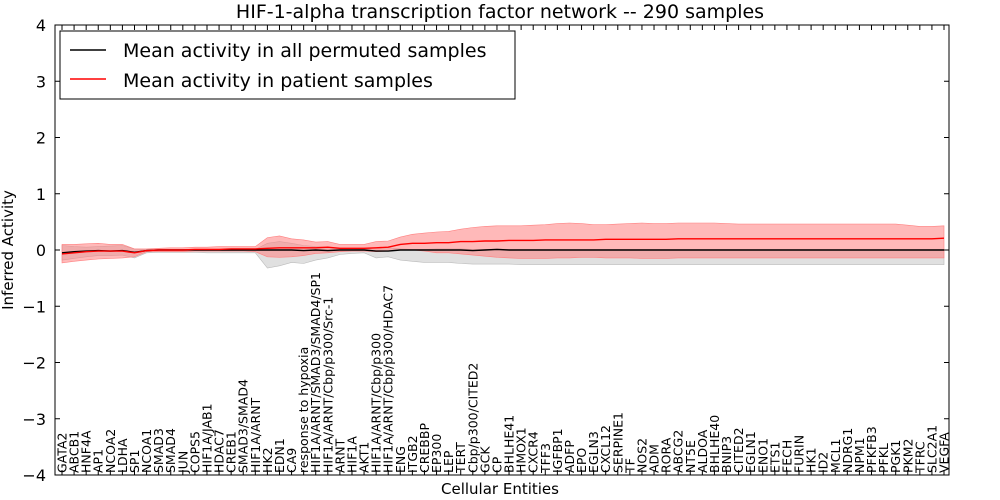 The height and width of the screenshot is (500, 1000). Describe the element at coordinates (34, 419) in the screenshot. I see `y-tick-label: −3` at that location.